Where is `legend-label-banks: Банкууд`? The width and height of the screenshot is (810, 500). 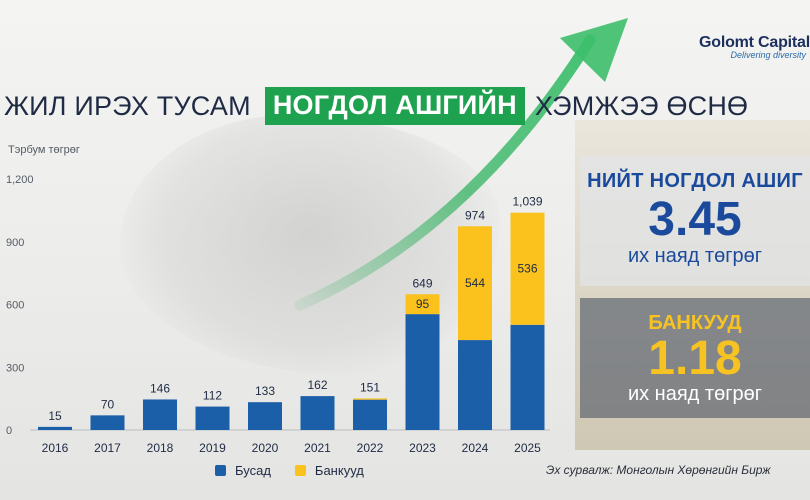
legend-label-banks: Банкууд is located at coordinates (339, 470).